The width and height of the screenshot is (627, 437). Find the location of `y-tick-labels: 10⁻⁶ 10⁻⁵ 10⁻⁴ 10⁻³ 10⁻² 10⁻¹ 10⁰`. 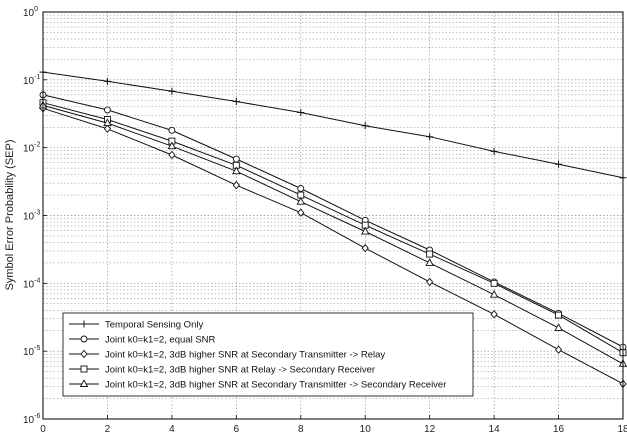

y-tick-labels: 10⁻⁶ 10⁻⁵ 10⁻⁴ 10⁻³ 10⁻² 10⁻¹ 10⁰ is located at coordinates (31, 216).